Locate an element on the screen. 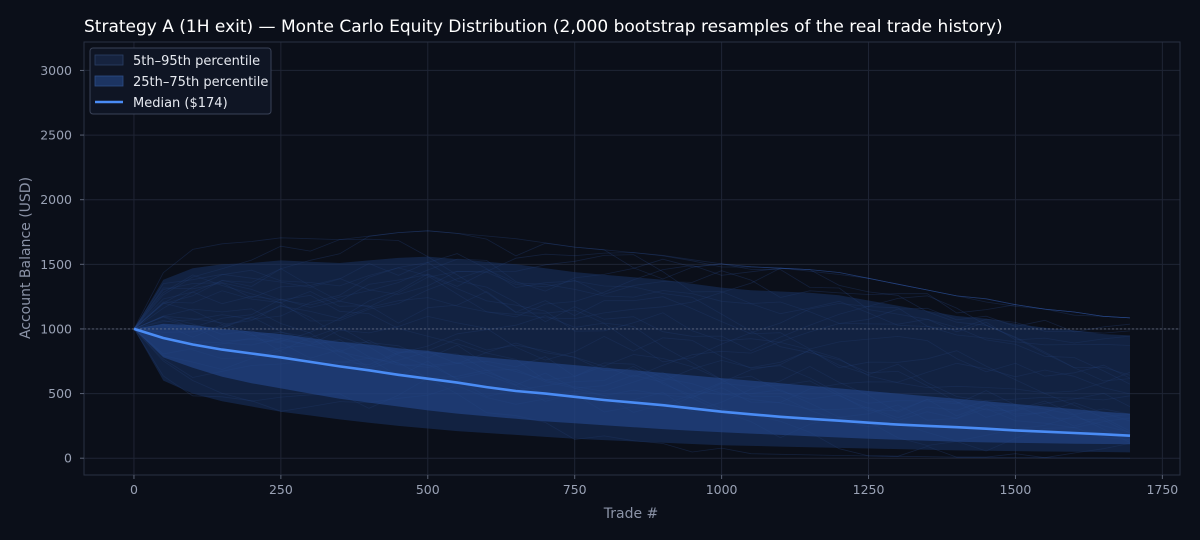 The image size is (1200, 540). y-tick-label: 2000 is located at coordinates (56, 199).